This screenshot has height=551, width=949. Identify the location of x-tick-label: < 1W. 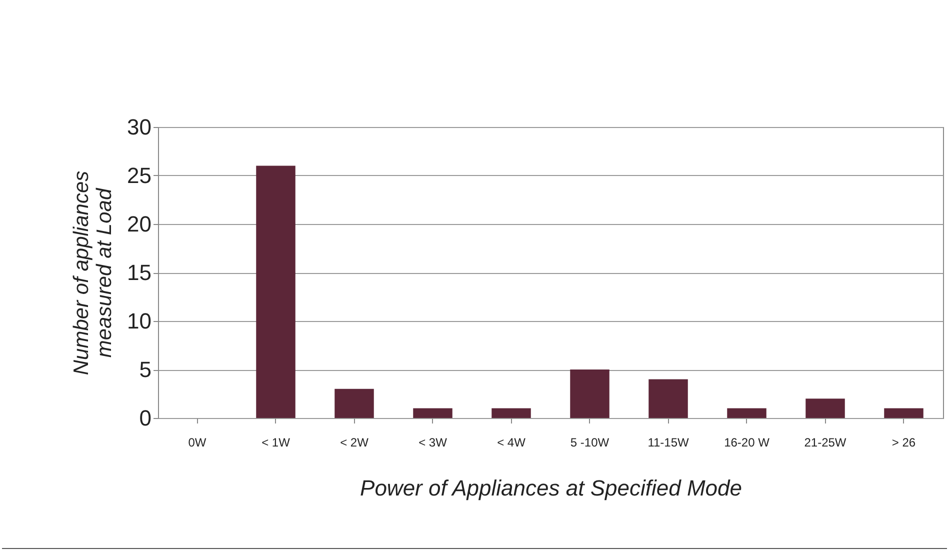
(276, 443).